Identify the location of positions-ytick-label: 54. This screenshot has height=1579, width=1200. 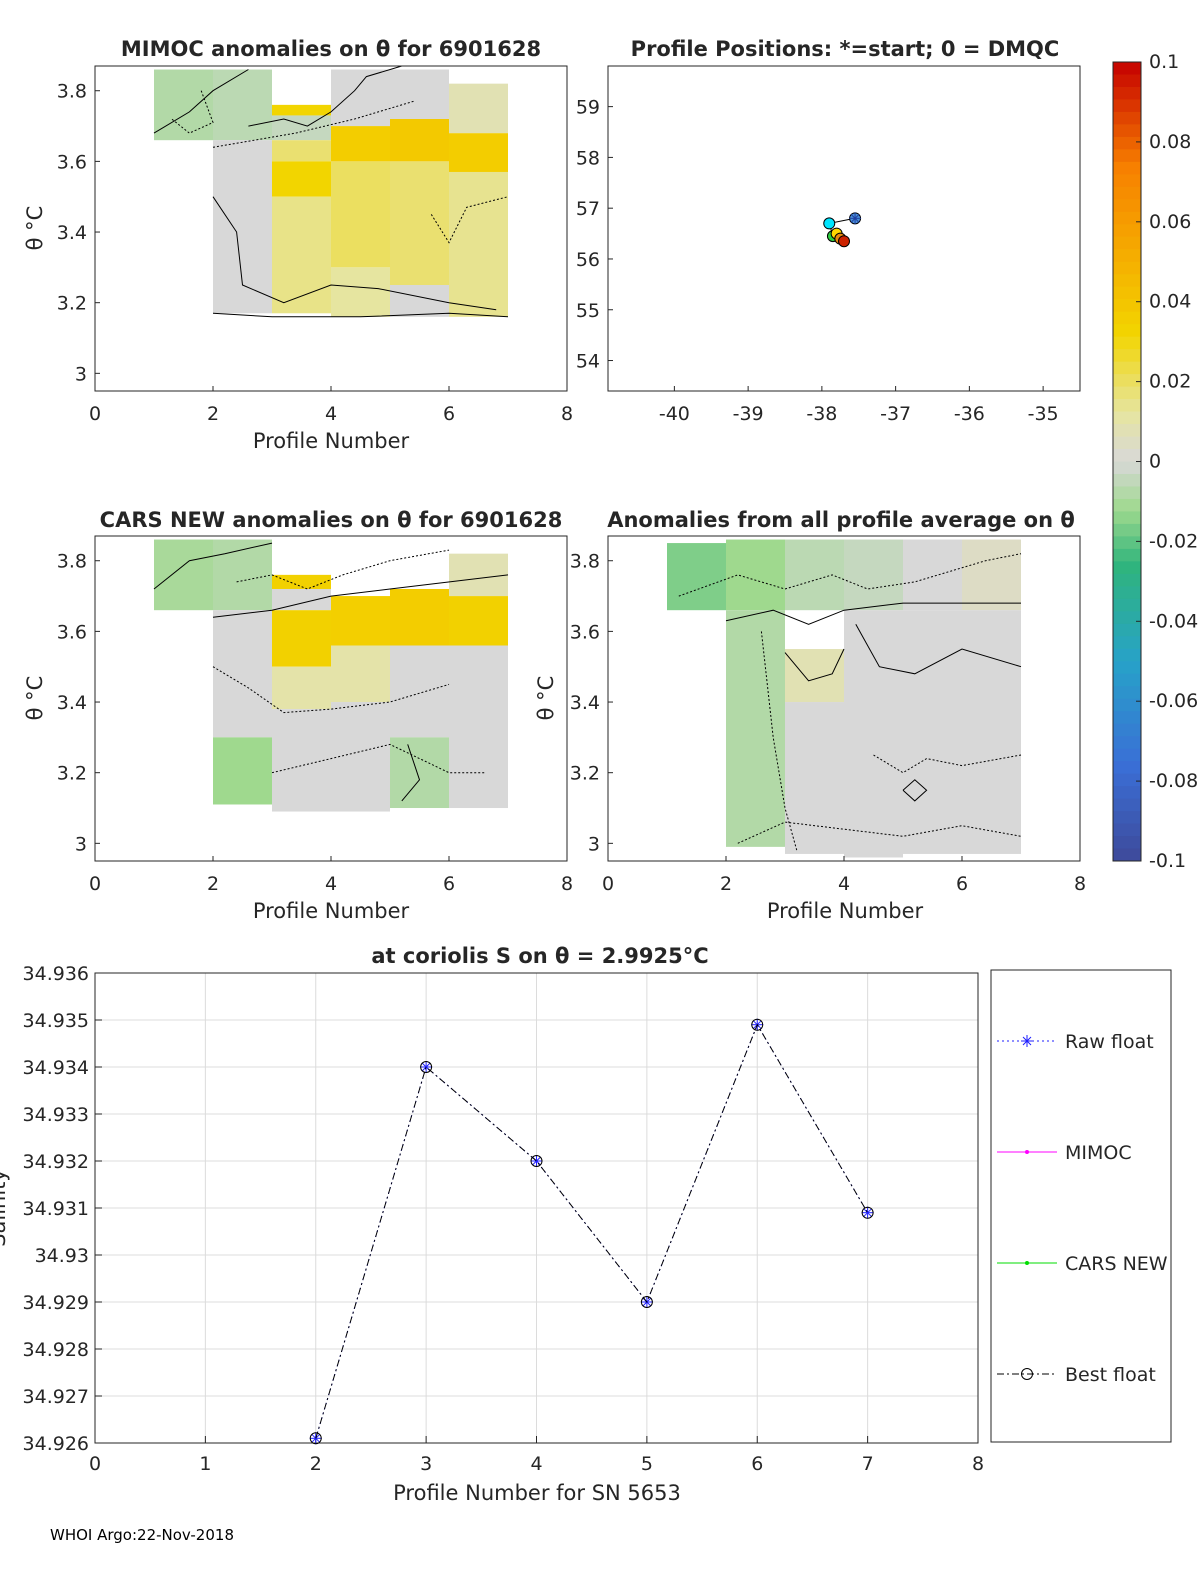
(588, 362).